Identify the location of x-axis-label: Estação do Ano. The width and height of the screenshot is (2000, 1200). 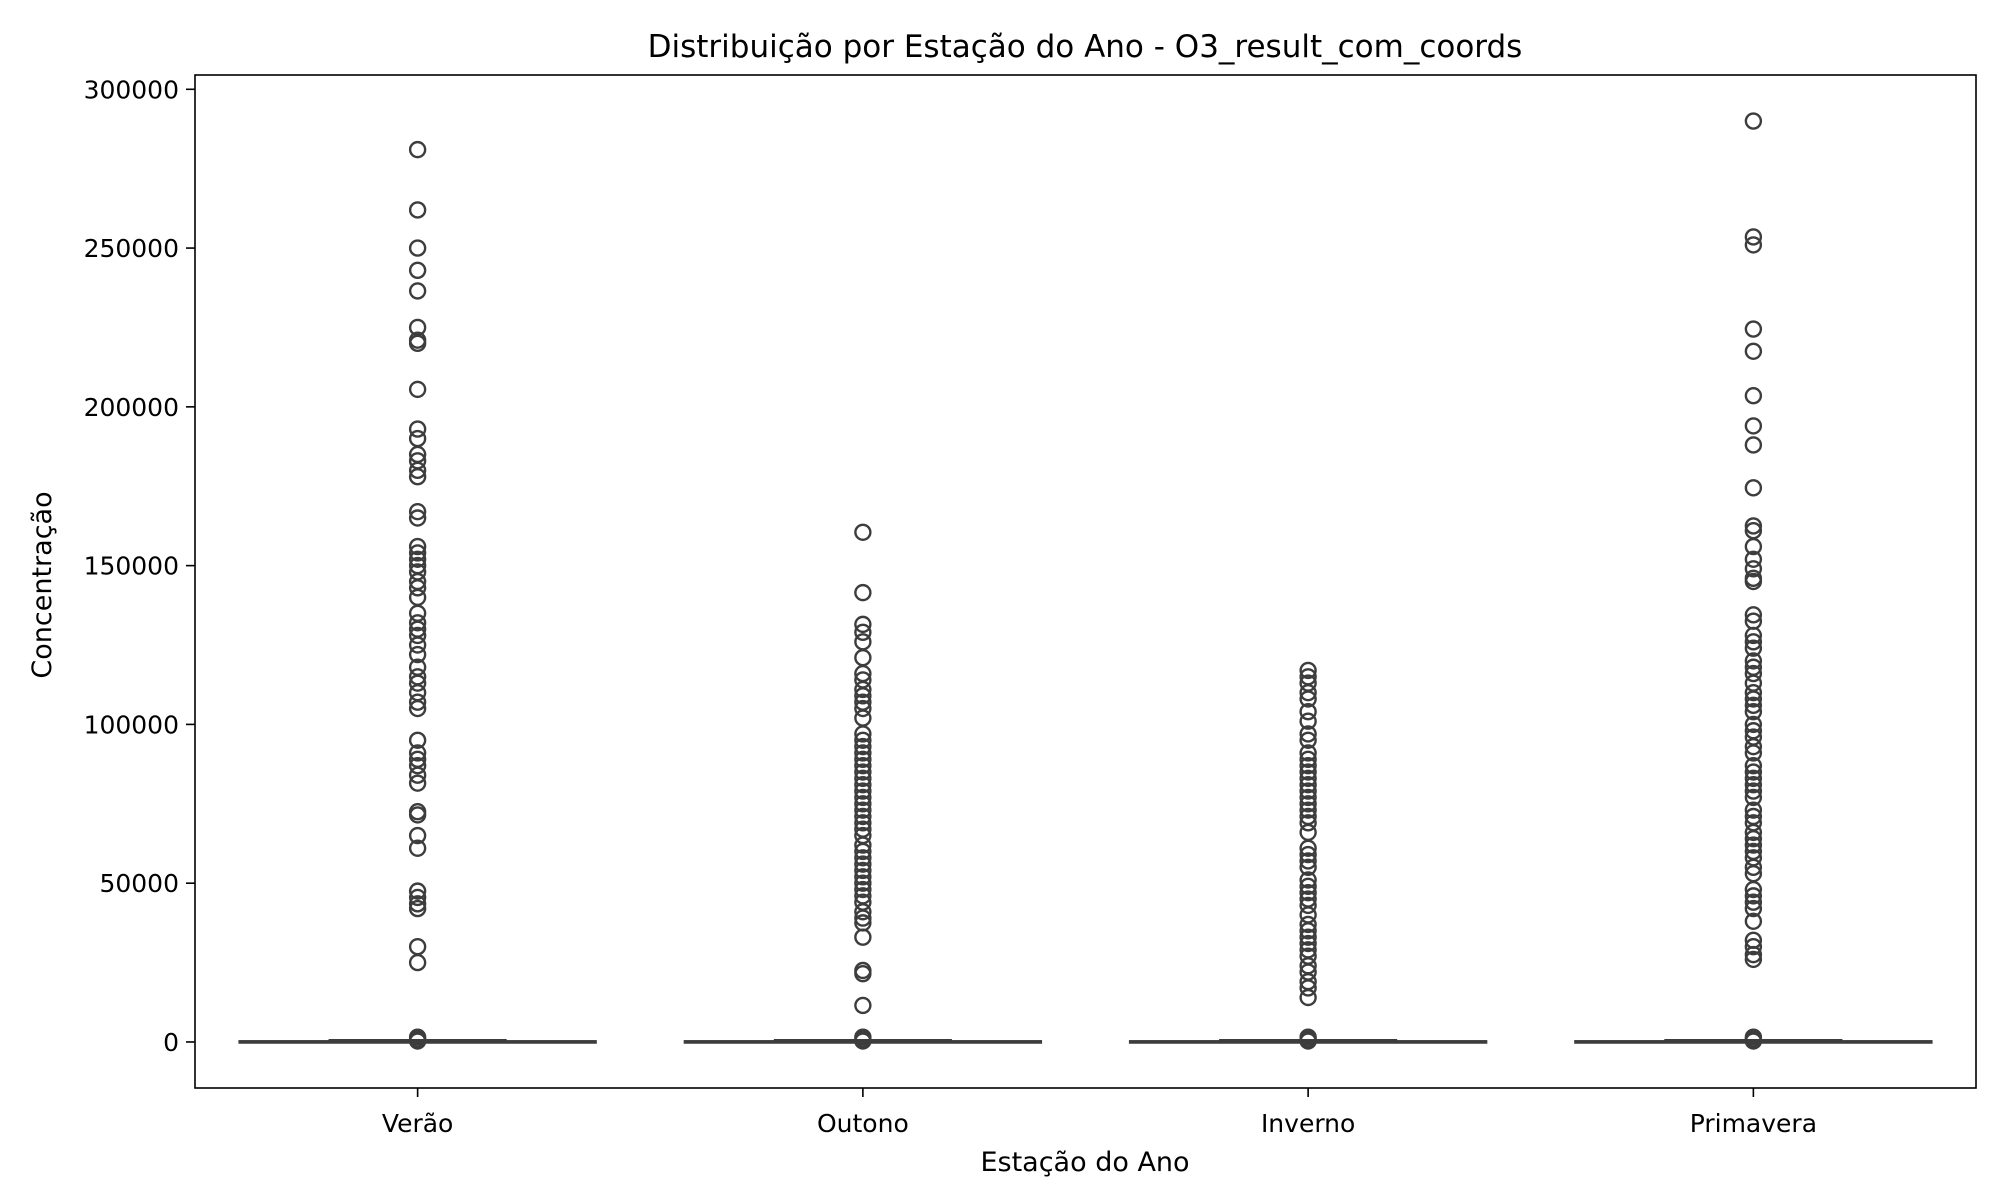
(1084, 1162).